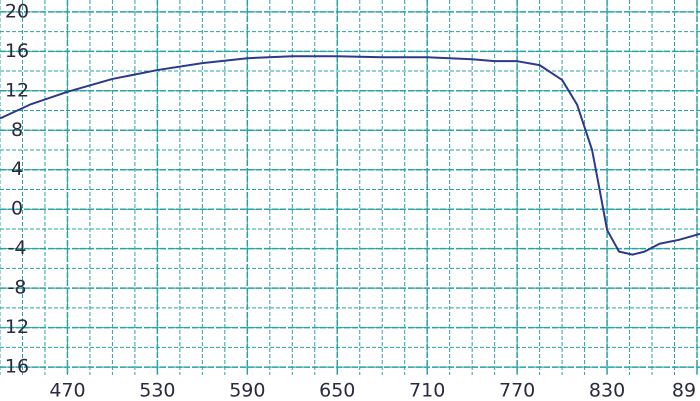  Describe the element at coordinates (517, 390) in the screenshot. I see `x-tick-label: 770` at that location.